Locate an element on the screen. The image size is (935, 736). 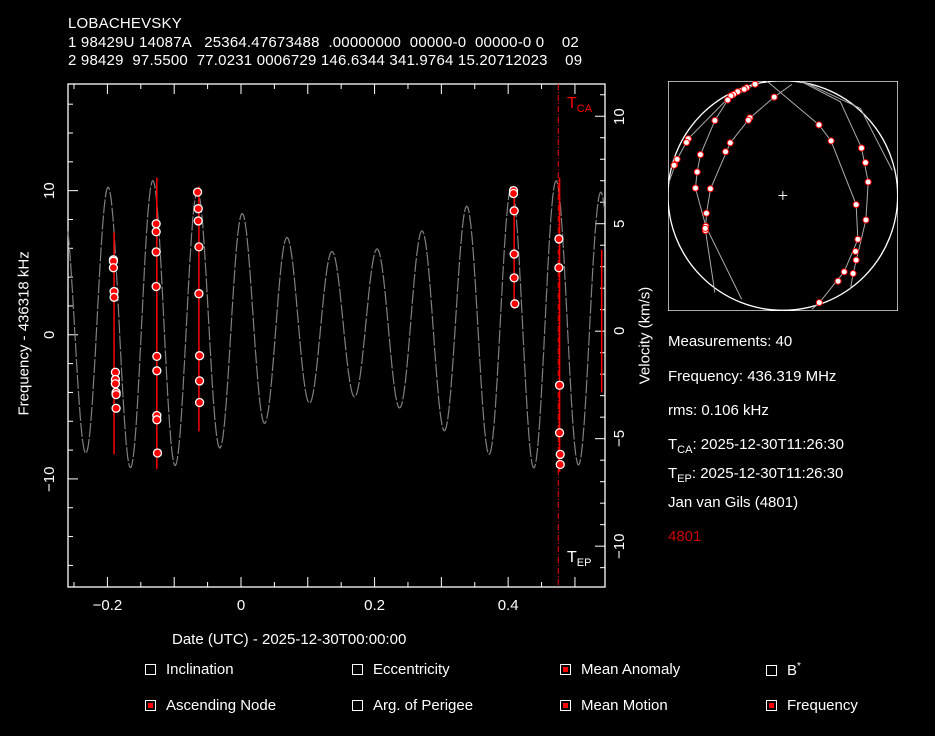
checkbox-label: Arg. of Perigee is located at coordinates (423, 705).